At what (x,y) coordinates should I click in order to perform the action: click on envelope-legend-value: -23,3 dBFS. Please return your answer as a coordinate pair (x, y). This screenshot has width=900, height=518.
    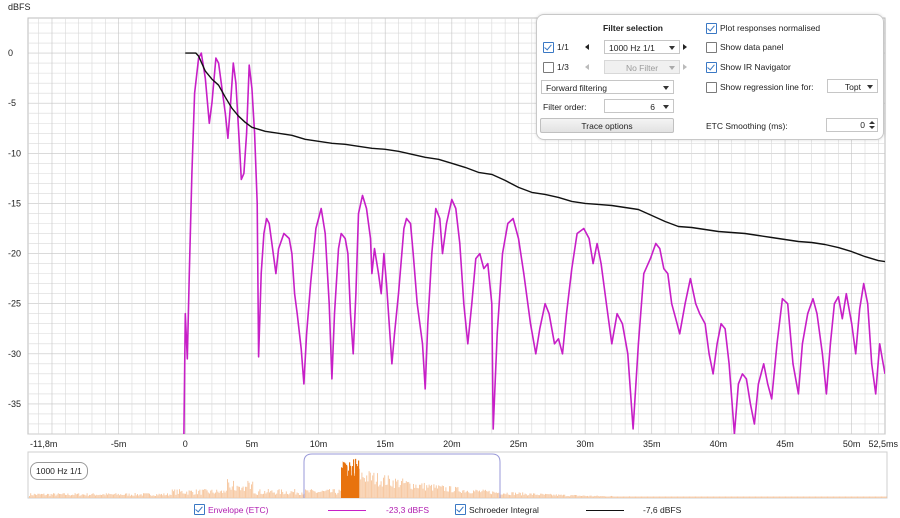
    Looking at the image, I should click on (407, 510).